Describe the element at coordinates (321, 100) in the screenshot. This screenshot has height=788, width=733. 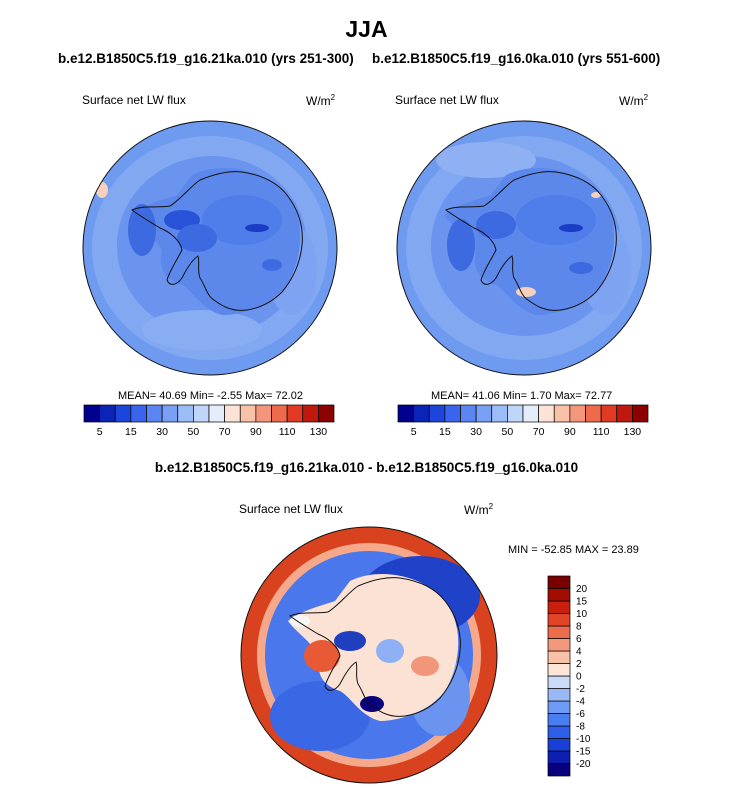
I see `panel1-units-label: W/m2` at that location.